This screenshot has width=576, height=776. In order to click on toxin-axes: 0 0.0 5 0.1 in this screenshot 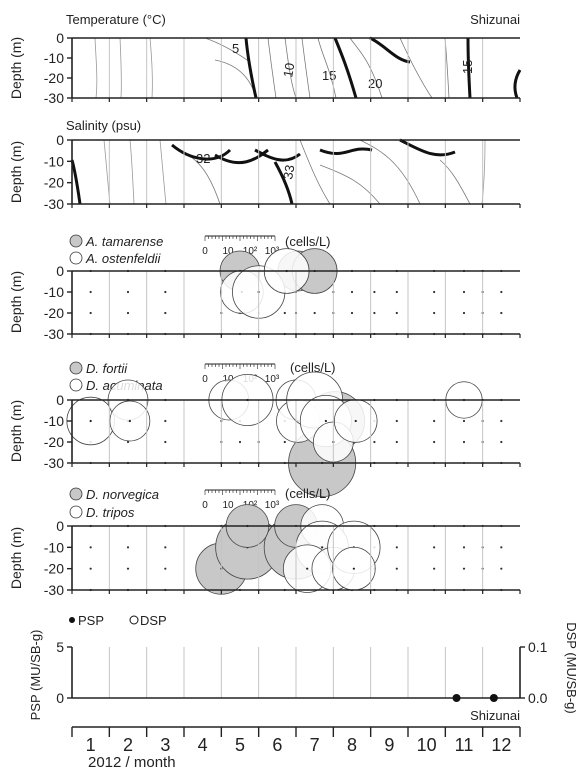, I will do `click(301, 672)`.